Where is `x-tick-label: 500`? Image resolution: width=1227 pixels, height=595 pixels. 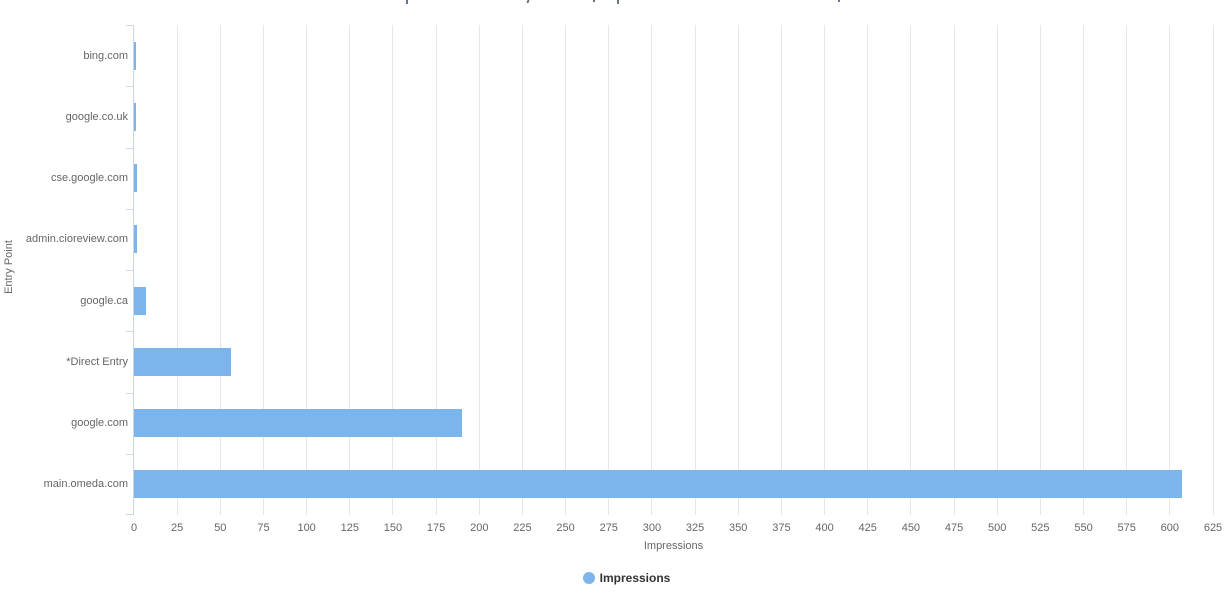 x-tick-label: 500 is located at coordinates (997, 528).